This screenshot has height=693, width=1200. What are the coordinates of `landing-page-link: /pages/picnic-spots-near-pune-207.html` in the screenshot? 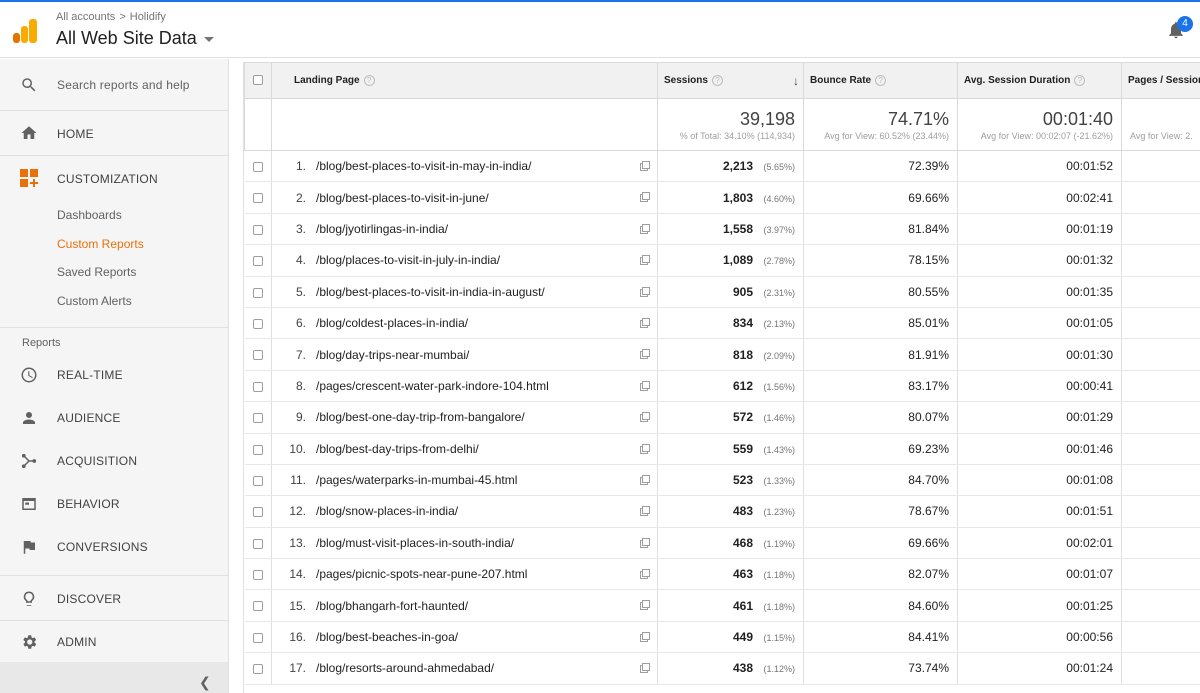 It's located at (422, 574).